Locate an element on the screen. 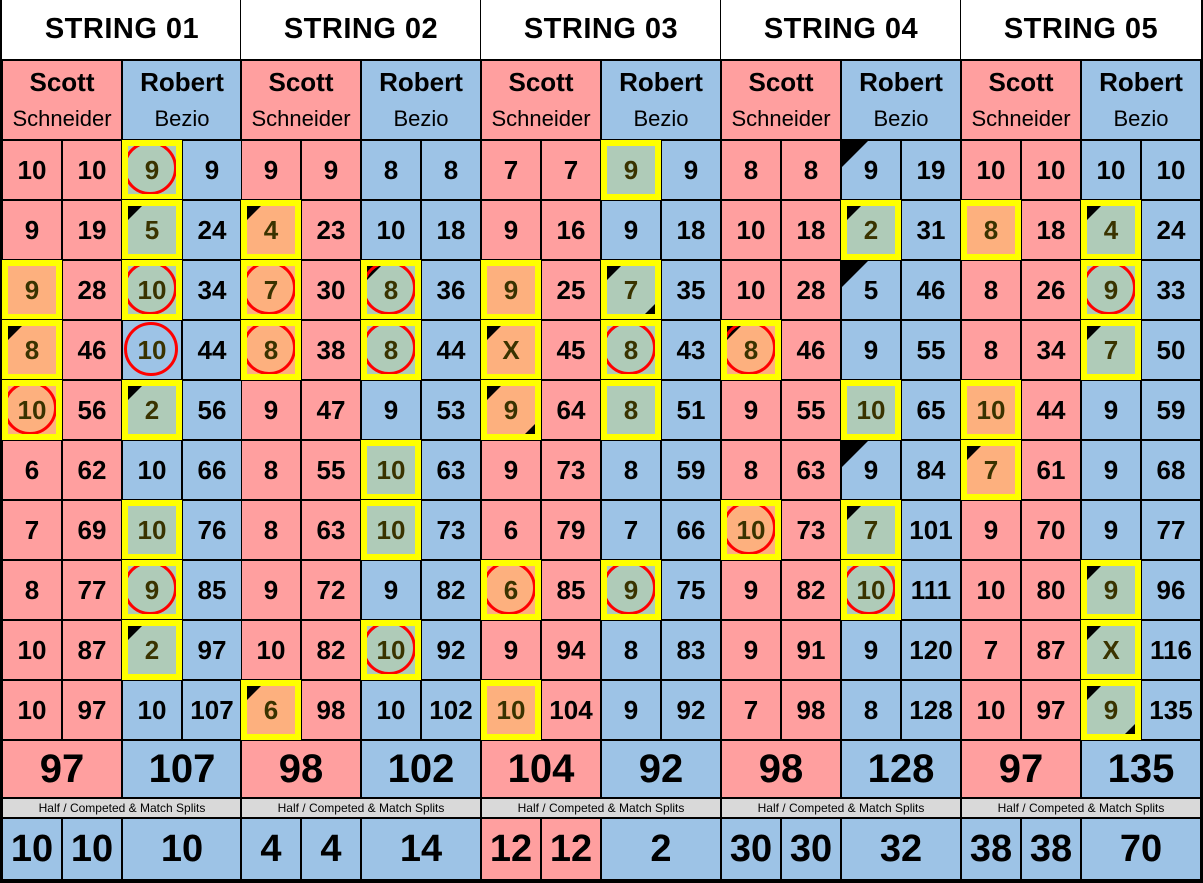  robert-shot-score: X is located at coordinates (1111, 650).